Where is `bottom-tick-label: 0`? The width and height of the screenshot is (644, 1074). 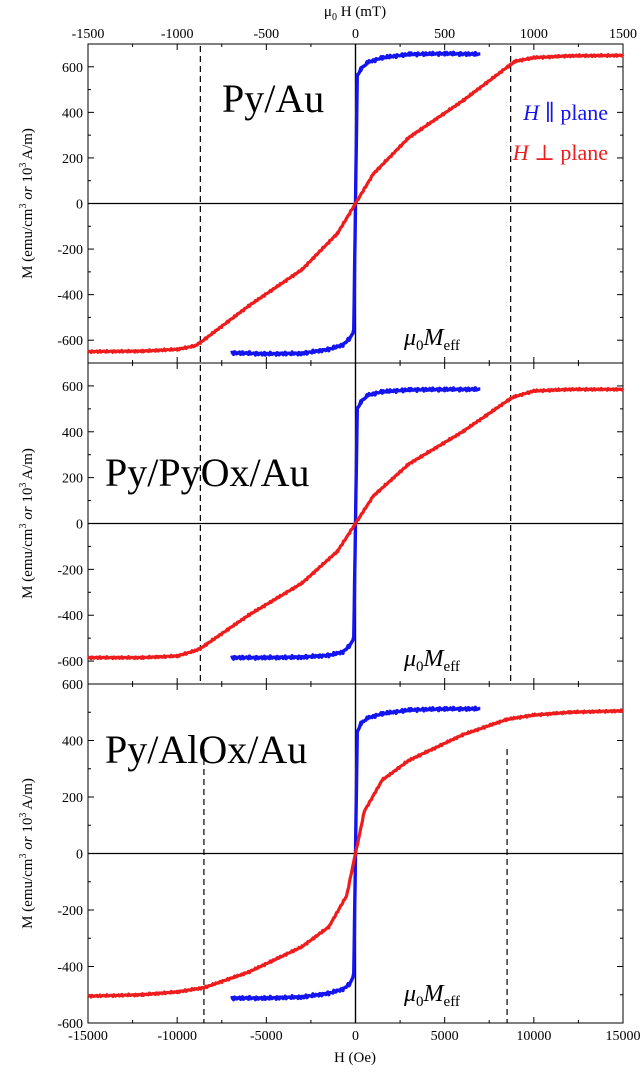
bottom-tick-label: 0 is located at coordinates (355, 1036).